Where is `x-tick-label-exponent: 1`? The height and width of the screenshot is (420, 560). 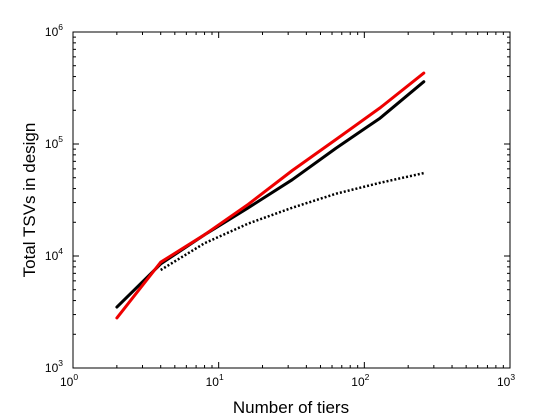
x-tick-label-exponent: 1 is located at coordinates (221, 377).